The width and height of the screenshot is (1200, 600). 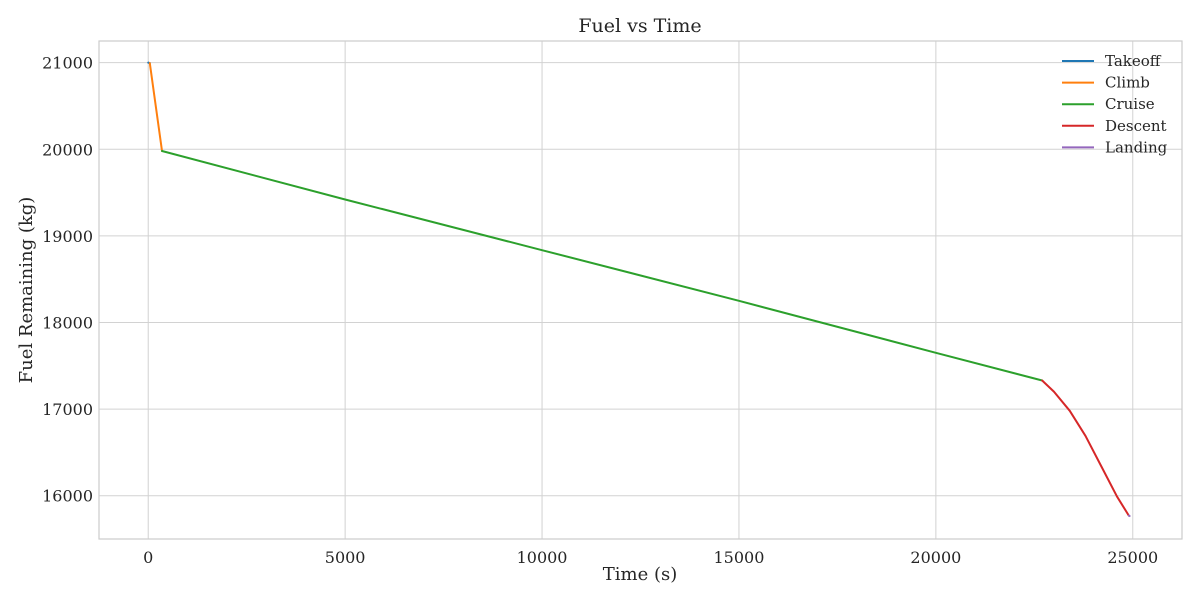 I want to click on x-tick-label: 25000, so click(x=1132, y=557).